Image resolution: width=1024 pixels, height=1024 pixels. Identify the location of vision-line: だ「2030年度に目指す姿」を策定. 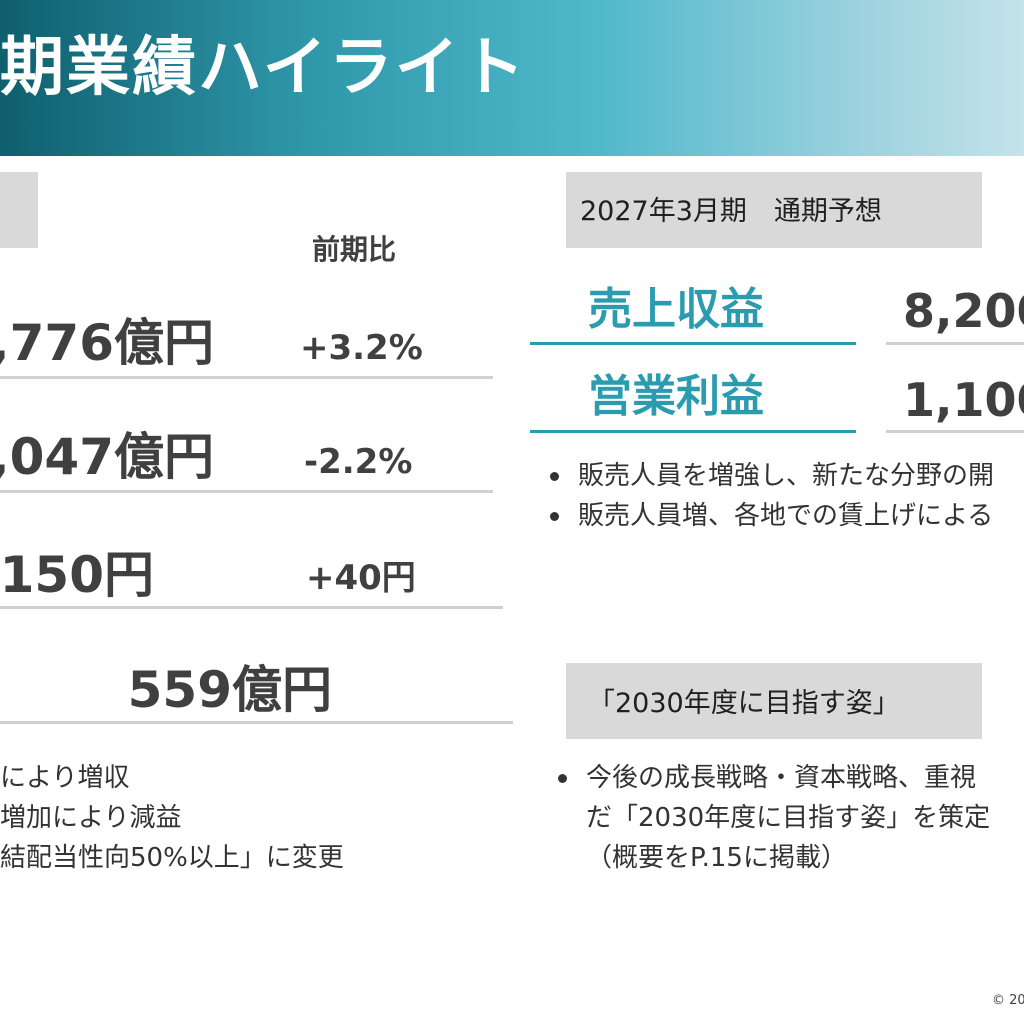
(788, 818).